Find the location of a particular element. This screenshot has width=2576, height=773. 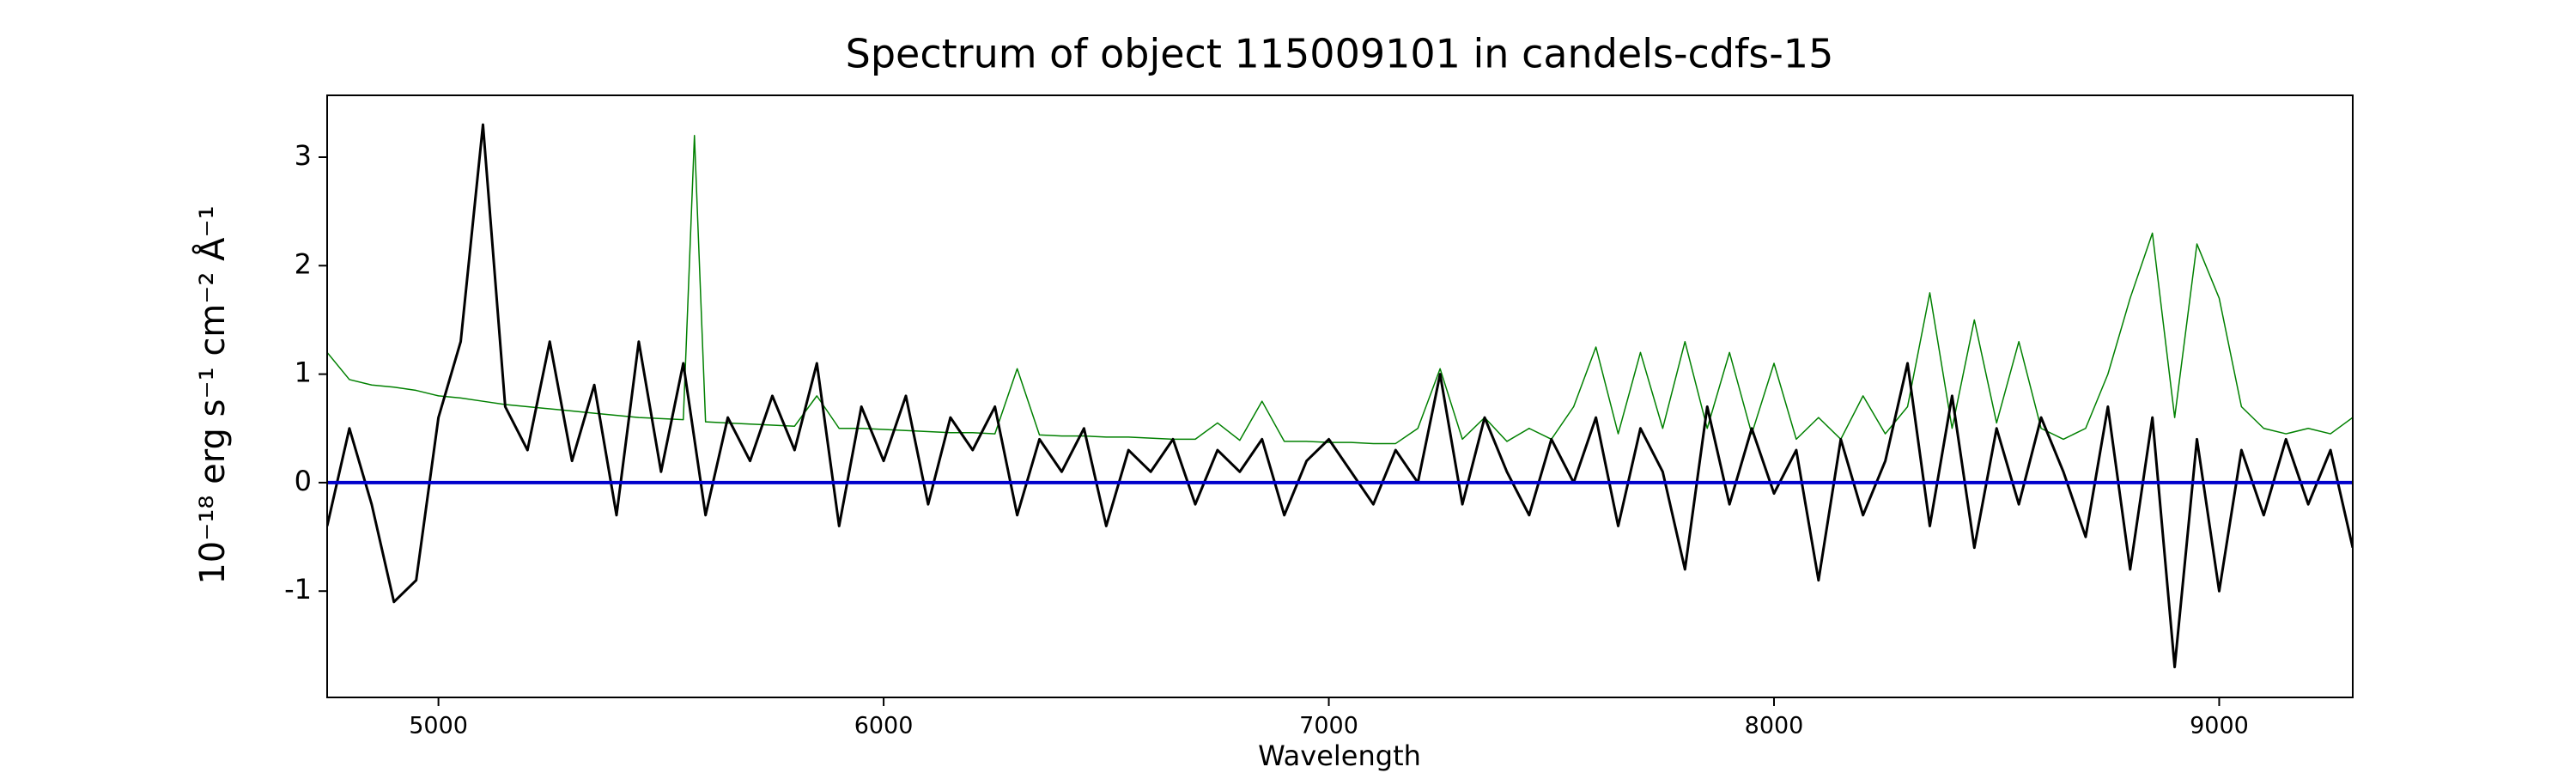

x-tick-label: 6000 is located at coordinates (884, 726).